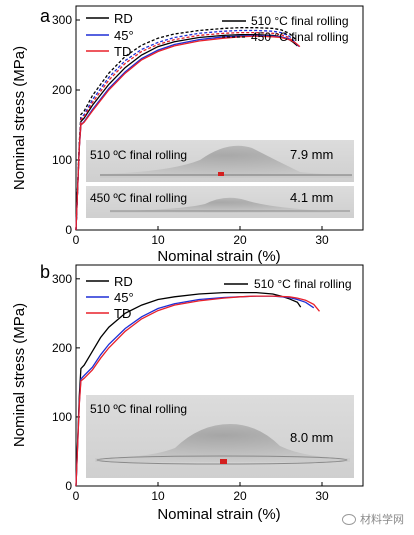 The width and height of the screenshot is (414, 535). I want to click on watermark-text: 材料学网, so click(382, 519).